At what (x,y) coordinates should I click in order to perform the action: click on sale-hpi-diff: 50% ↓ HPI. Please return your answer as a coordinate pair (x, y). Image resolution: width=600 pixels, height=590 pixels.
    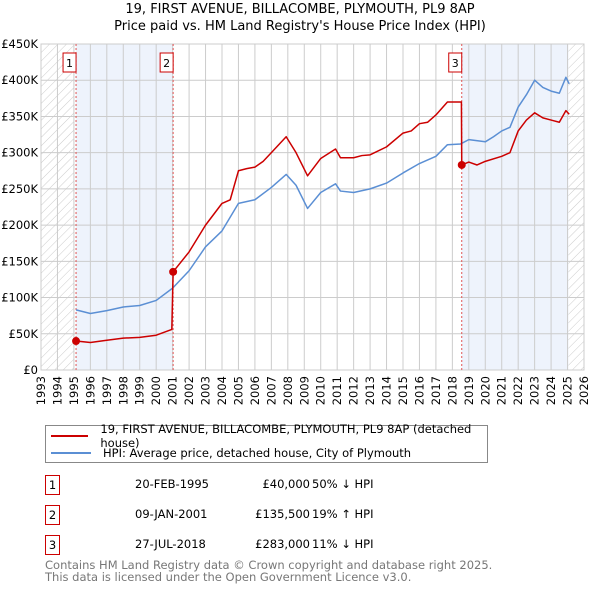
    Looking at the image, I should click on (343, 484).